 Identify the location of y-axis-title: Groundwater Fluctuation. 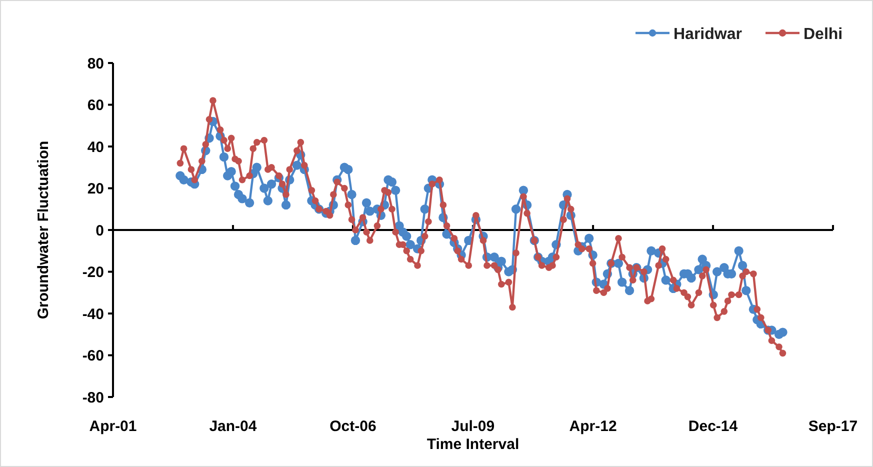
(43, 230).